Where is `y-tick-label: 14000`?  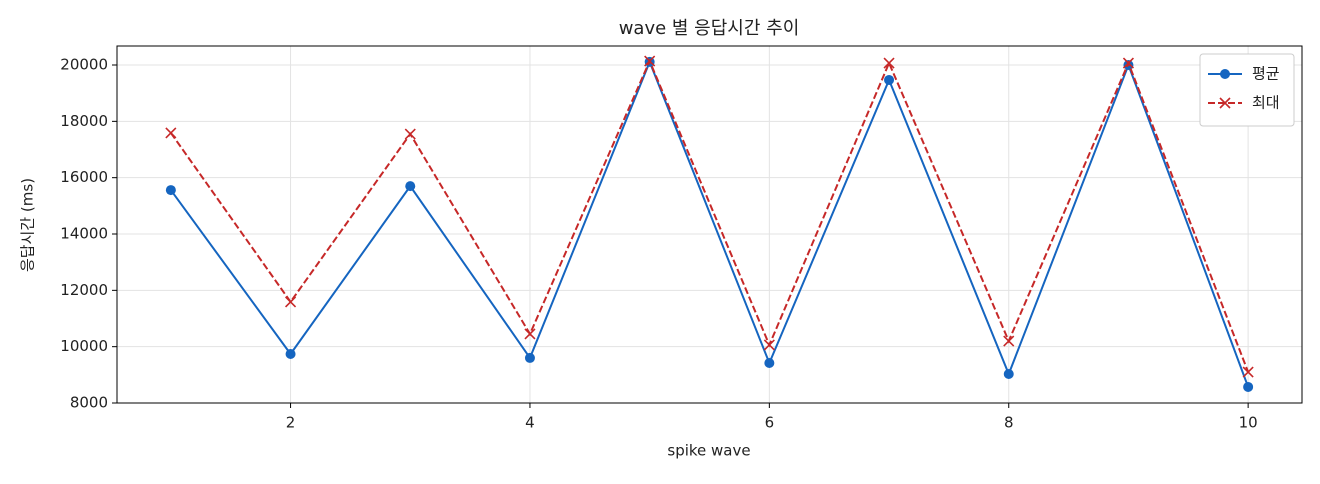
y-tick-label: 14000 is located at coordinates (84, 234).